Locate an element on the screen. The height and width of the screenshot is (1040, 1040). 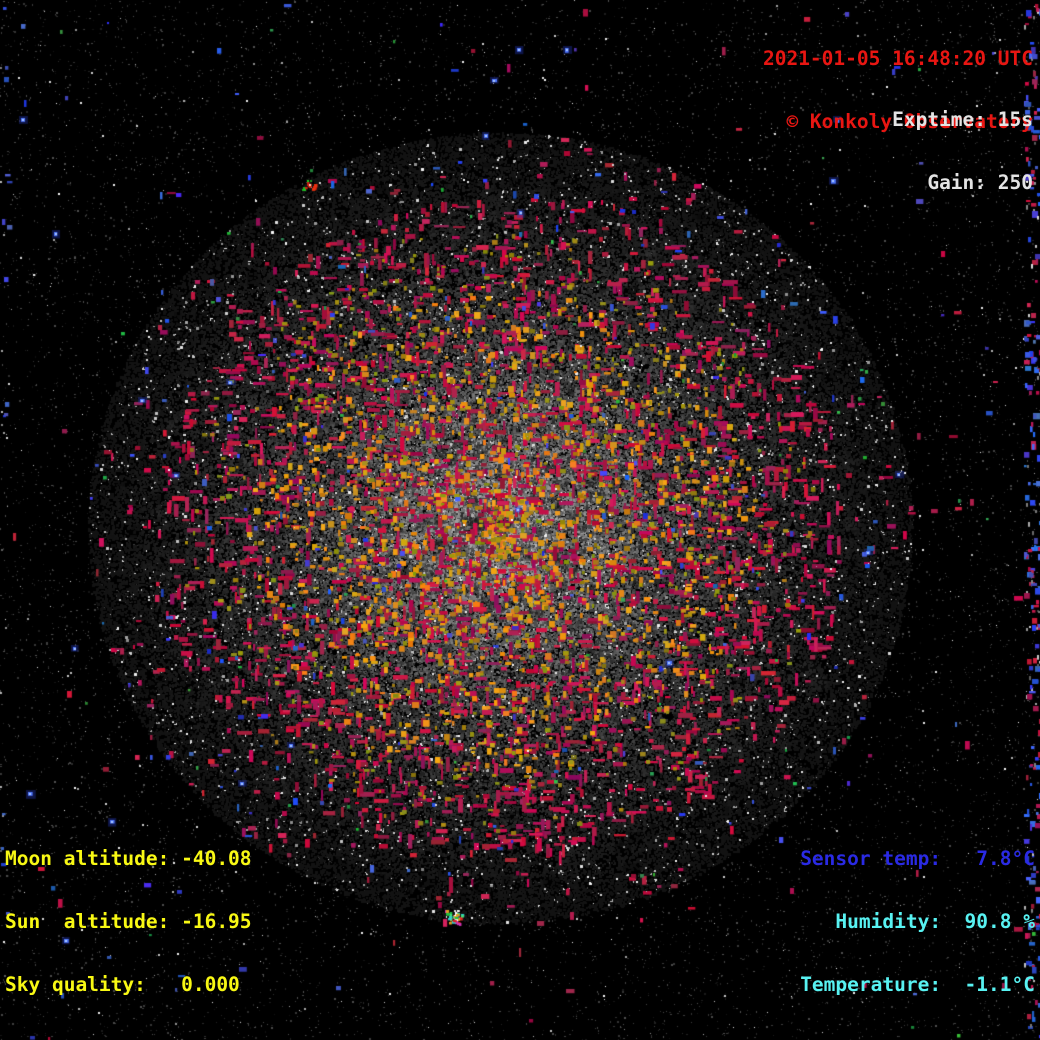
datetime-text: 2021-01-05 16:48:20 UTC is located at coordinates (897, 58).